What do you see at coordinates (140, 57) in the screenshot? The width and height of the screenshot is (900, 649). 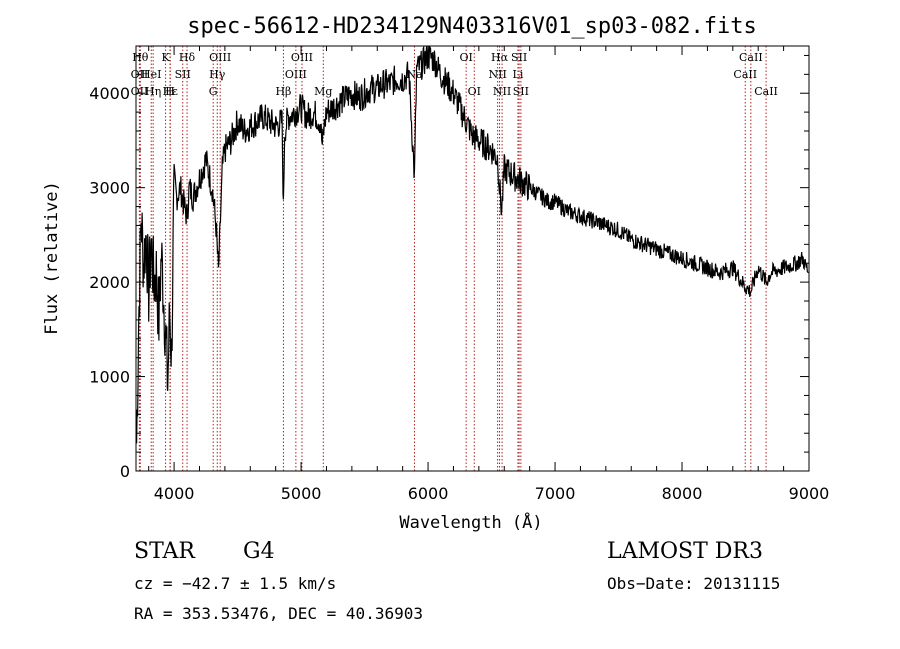 I see `line-marker-label-0: Hθ` at bounding box center [140, 57].